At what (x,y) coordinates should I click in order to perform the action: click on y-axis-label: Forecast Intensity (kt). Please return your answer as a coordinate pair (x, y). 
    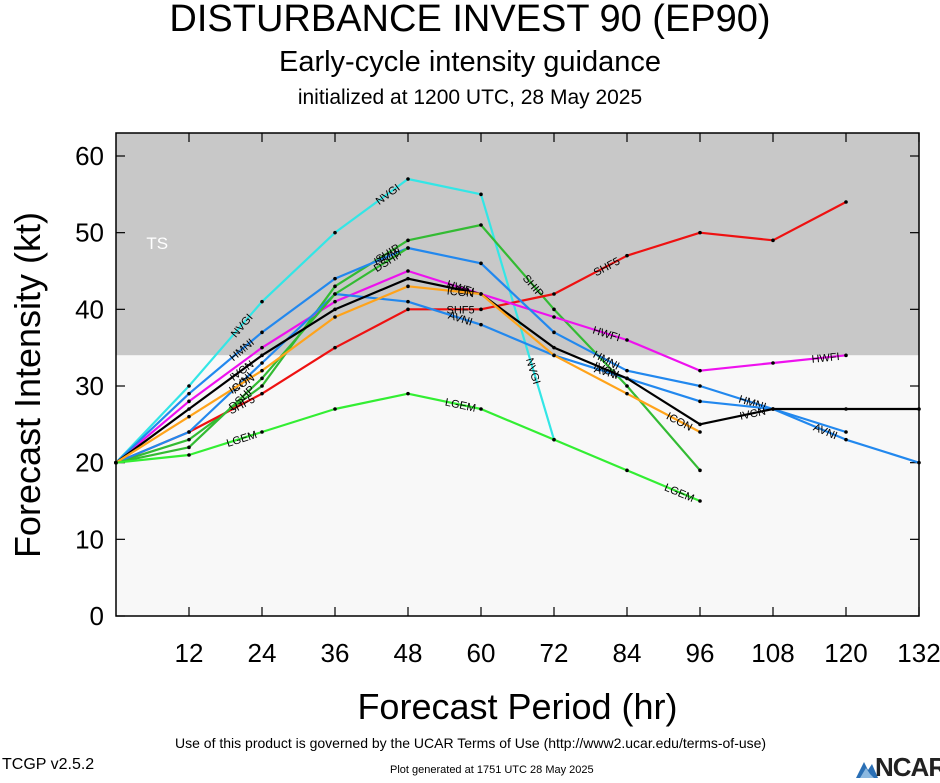
    Looking at the image, I should click on (27, 385).